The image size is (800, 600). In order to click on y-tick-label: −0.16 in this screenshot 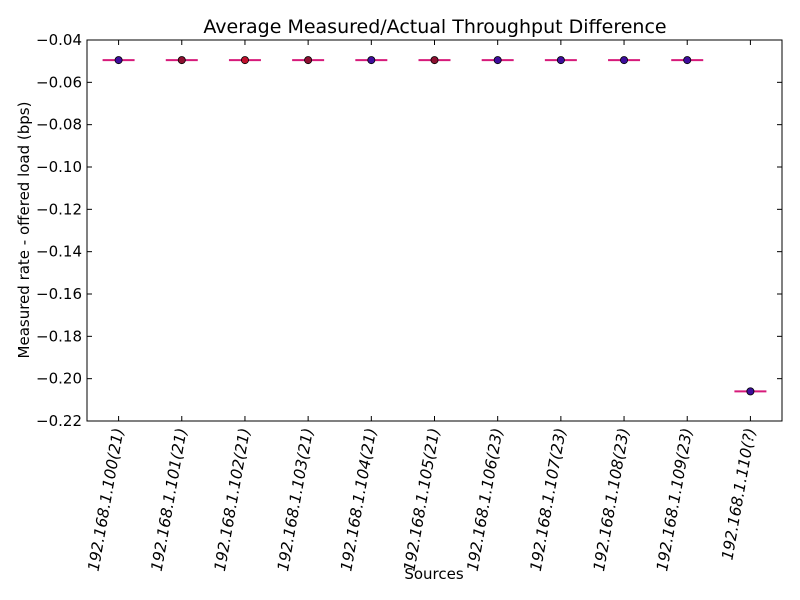, I will do `click(59, 294)`.